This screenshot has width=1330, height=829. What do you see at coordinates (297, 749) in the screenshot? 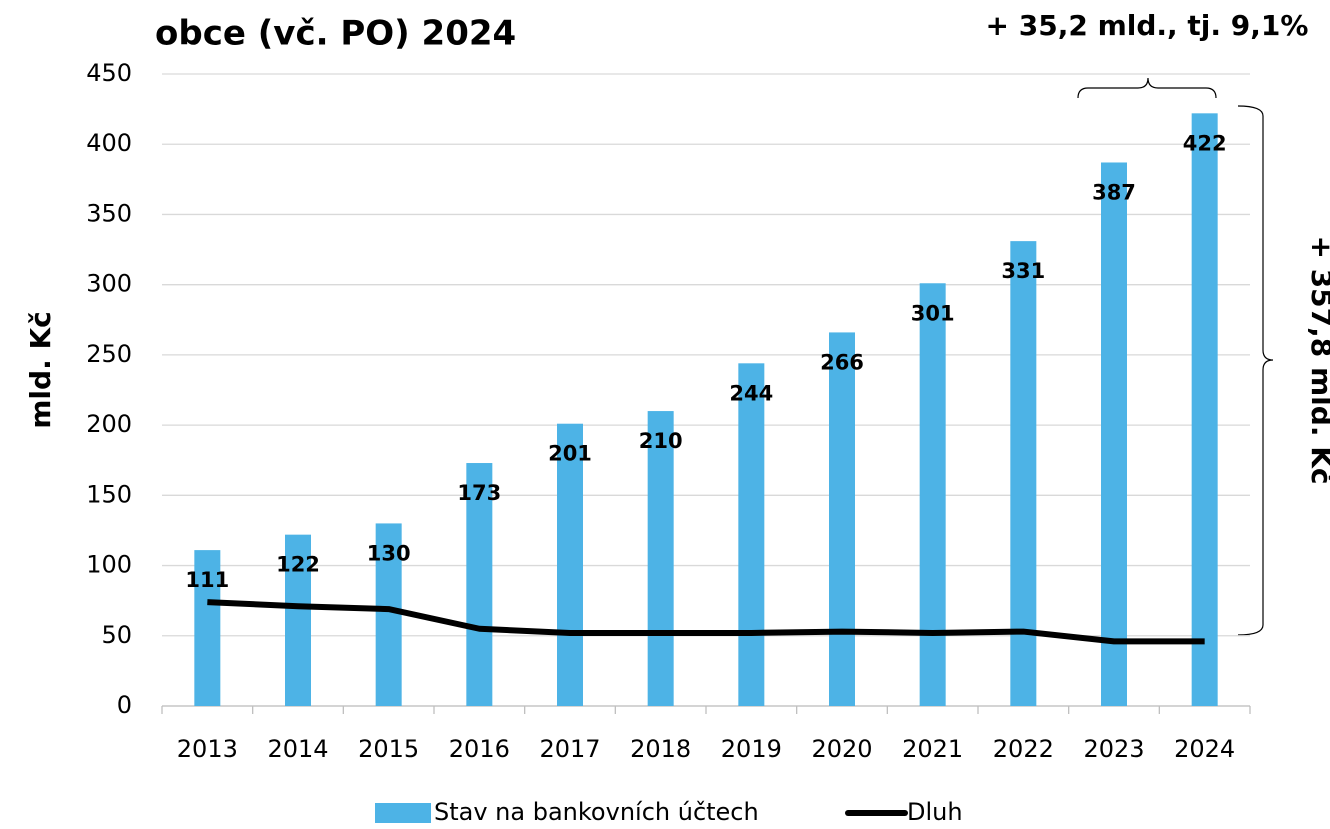
I see `x-tick-label: 2014` at bounding box center [297, 749].